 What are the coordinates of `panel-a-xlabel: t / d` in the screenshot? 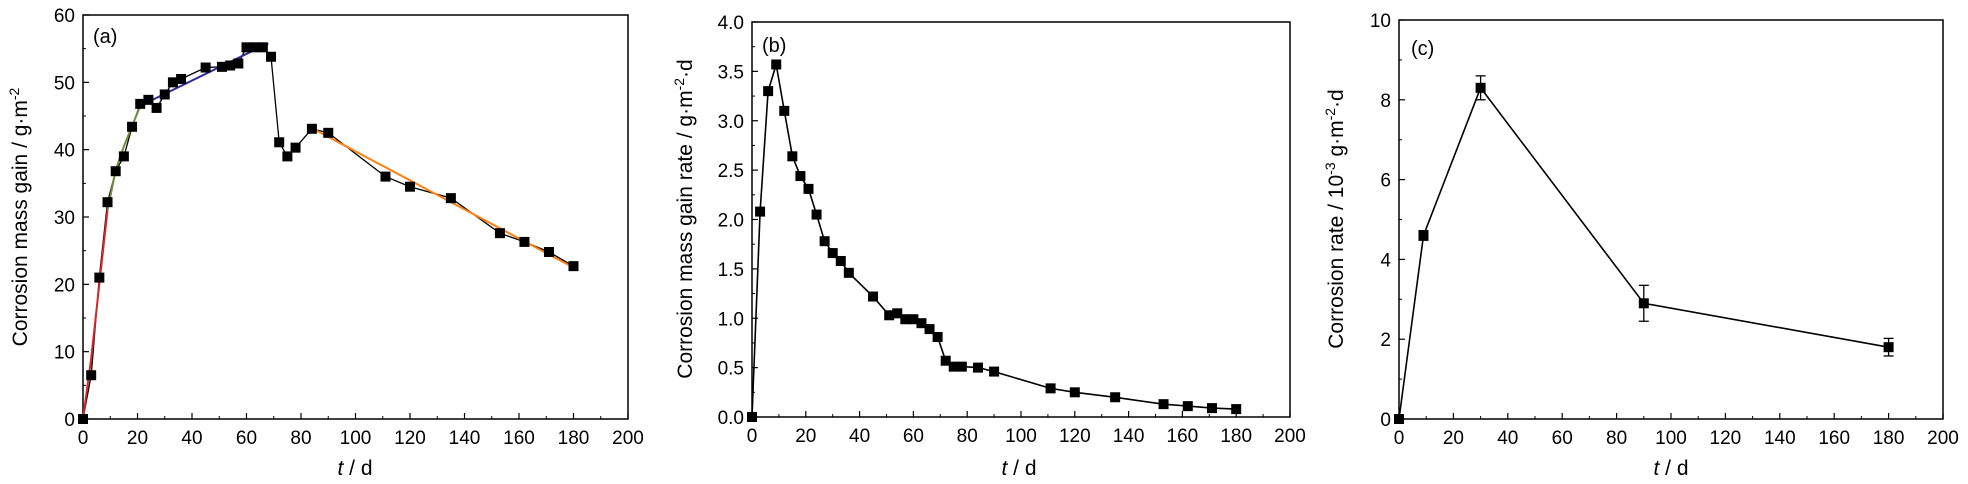 It's located at (354, 468).